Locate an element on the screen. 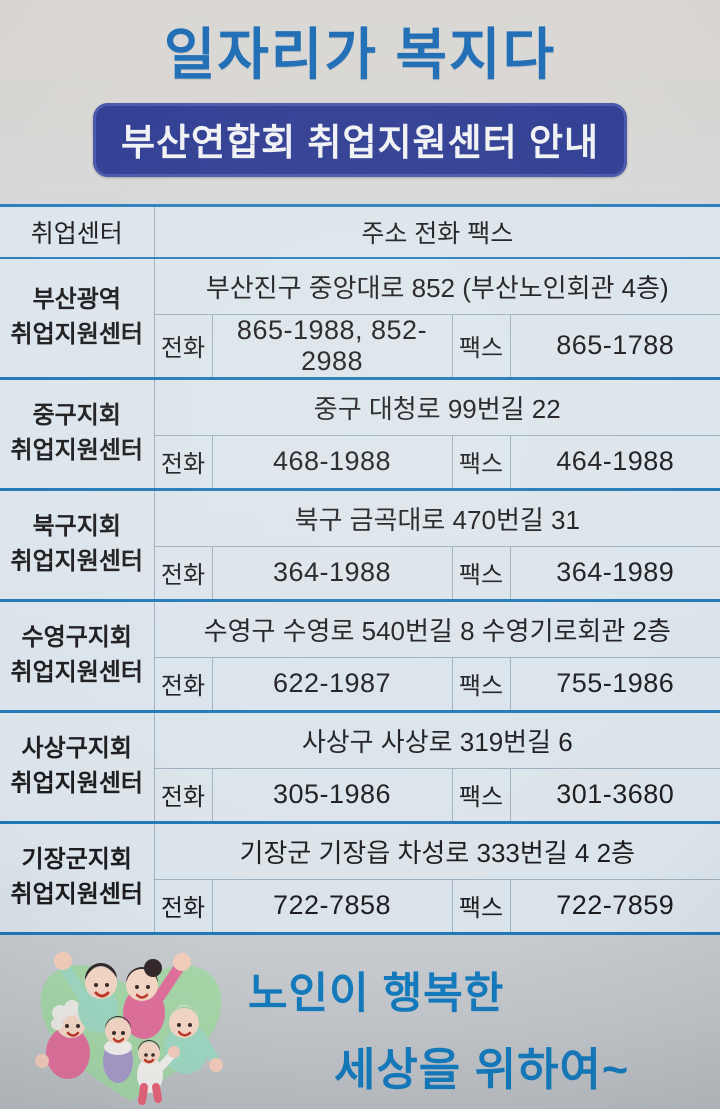  table-row-contacts: 전화 305-1986 팩스 301-3680 is located at coordinates (360, 796).